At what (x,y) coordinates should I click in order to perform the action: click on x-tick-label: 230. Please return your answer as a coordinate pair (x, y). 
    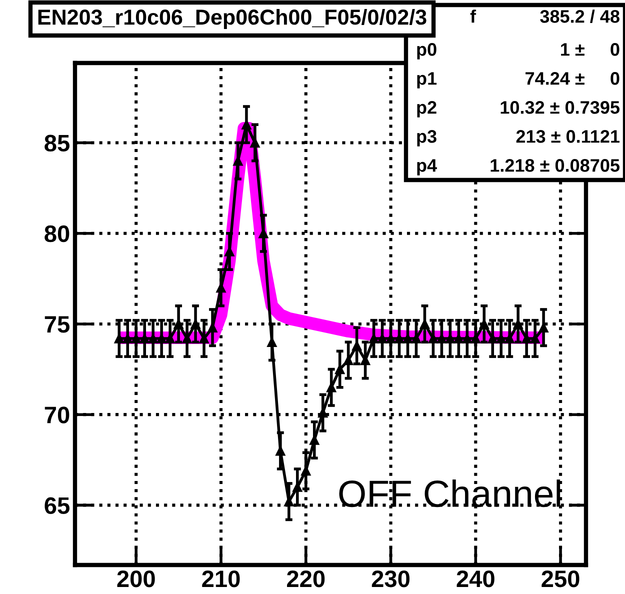
    Looking at the image, I should click on (391, 579).